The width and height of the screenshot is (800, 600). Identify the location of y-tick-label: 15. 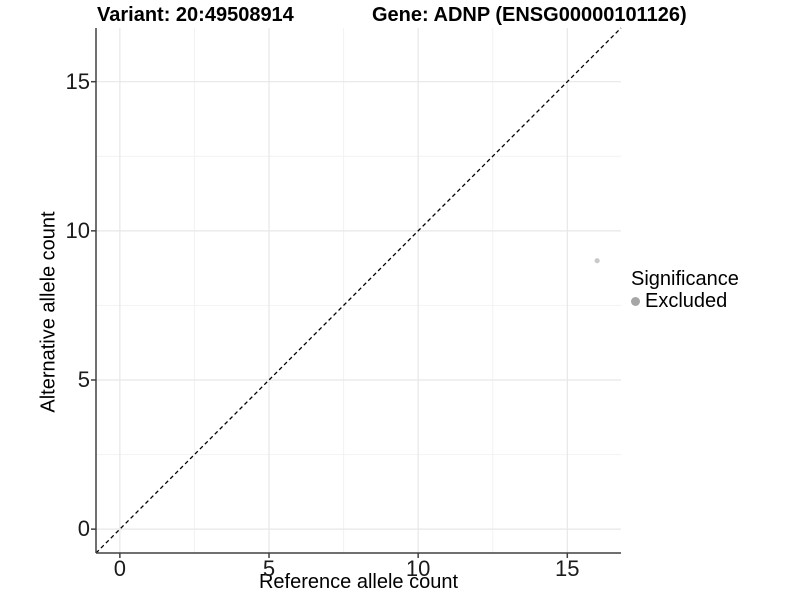
(77, 81).